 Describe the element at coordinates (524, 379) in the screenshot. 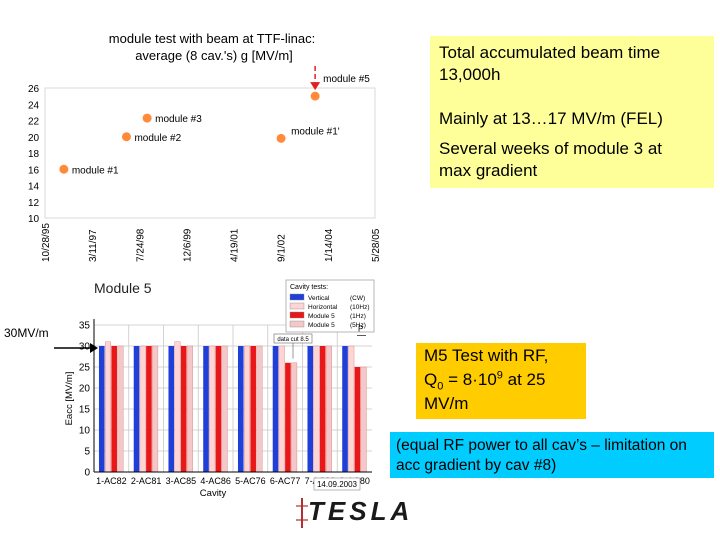

I see `q-tail: at 25` at that location.